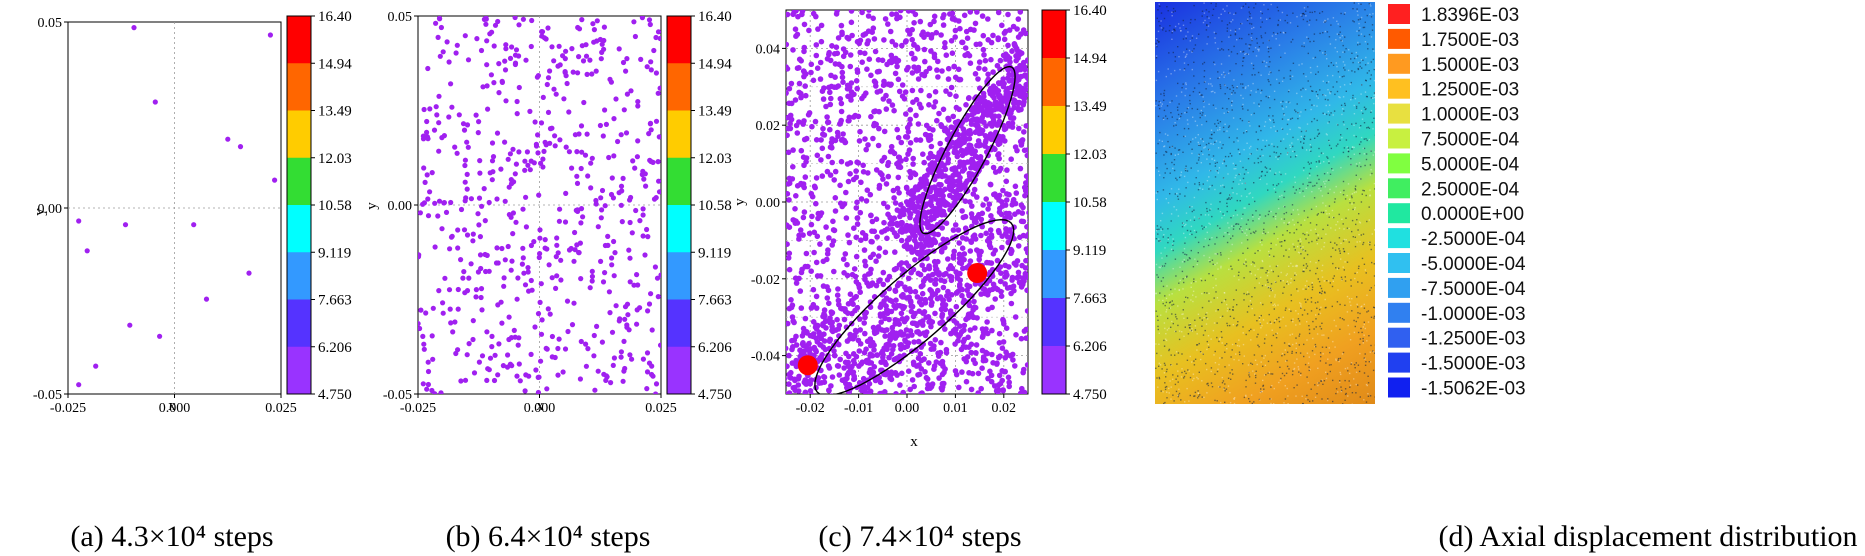 The height and width of the screenshot is (556, 1865). Describe the element at coordinates (548, 536) in the screenshot. I see `panel-b-caption: (b) 6.4×10⁴ steps` at that location.